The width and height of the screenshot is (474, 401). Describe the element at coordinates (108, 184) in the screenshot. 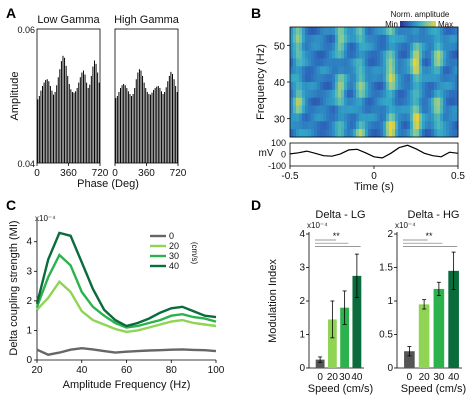

I see `x-axis-label: Phase (Deg)` at that location.